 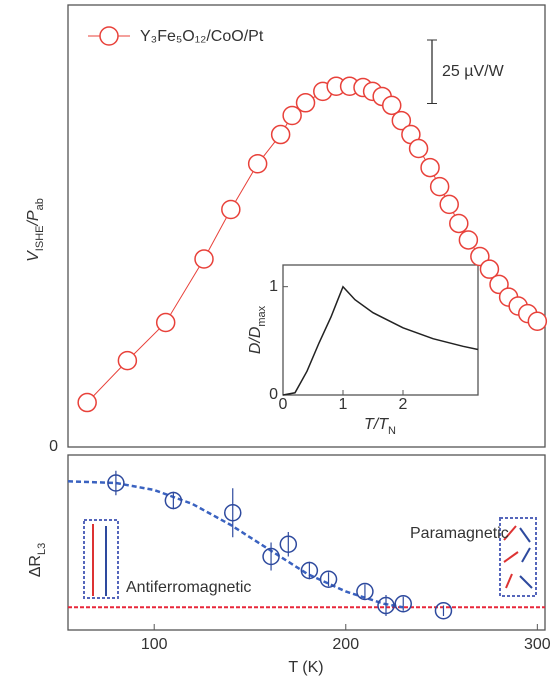 What do you see at coordinates (403, 404) in the screenshot?
I see `inset-x-tick-label: 2` at bounding box center [403, 404].